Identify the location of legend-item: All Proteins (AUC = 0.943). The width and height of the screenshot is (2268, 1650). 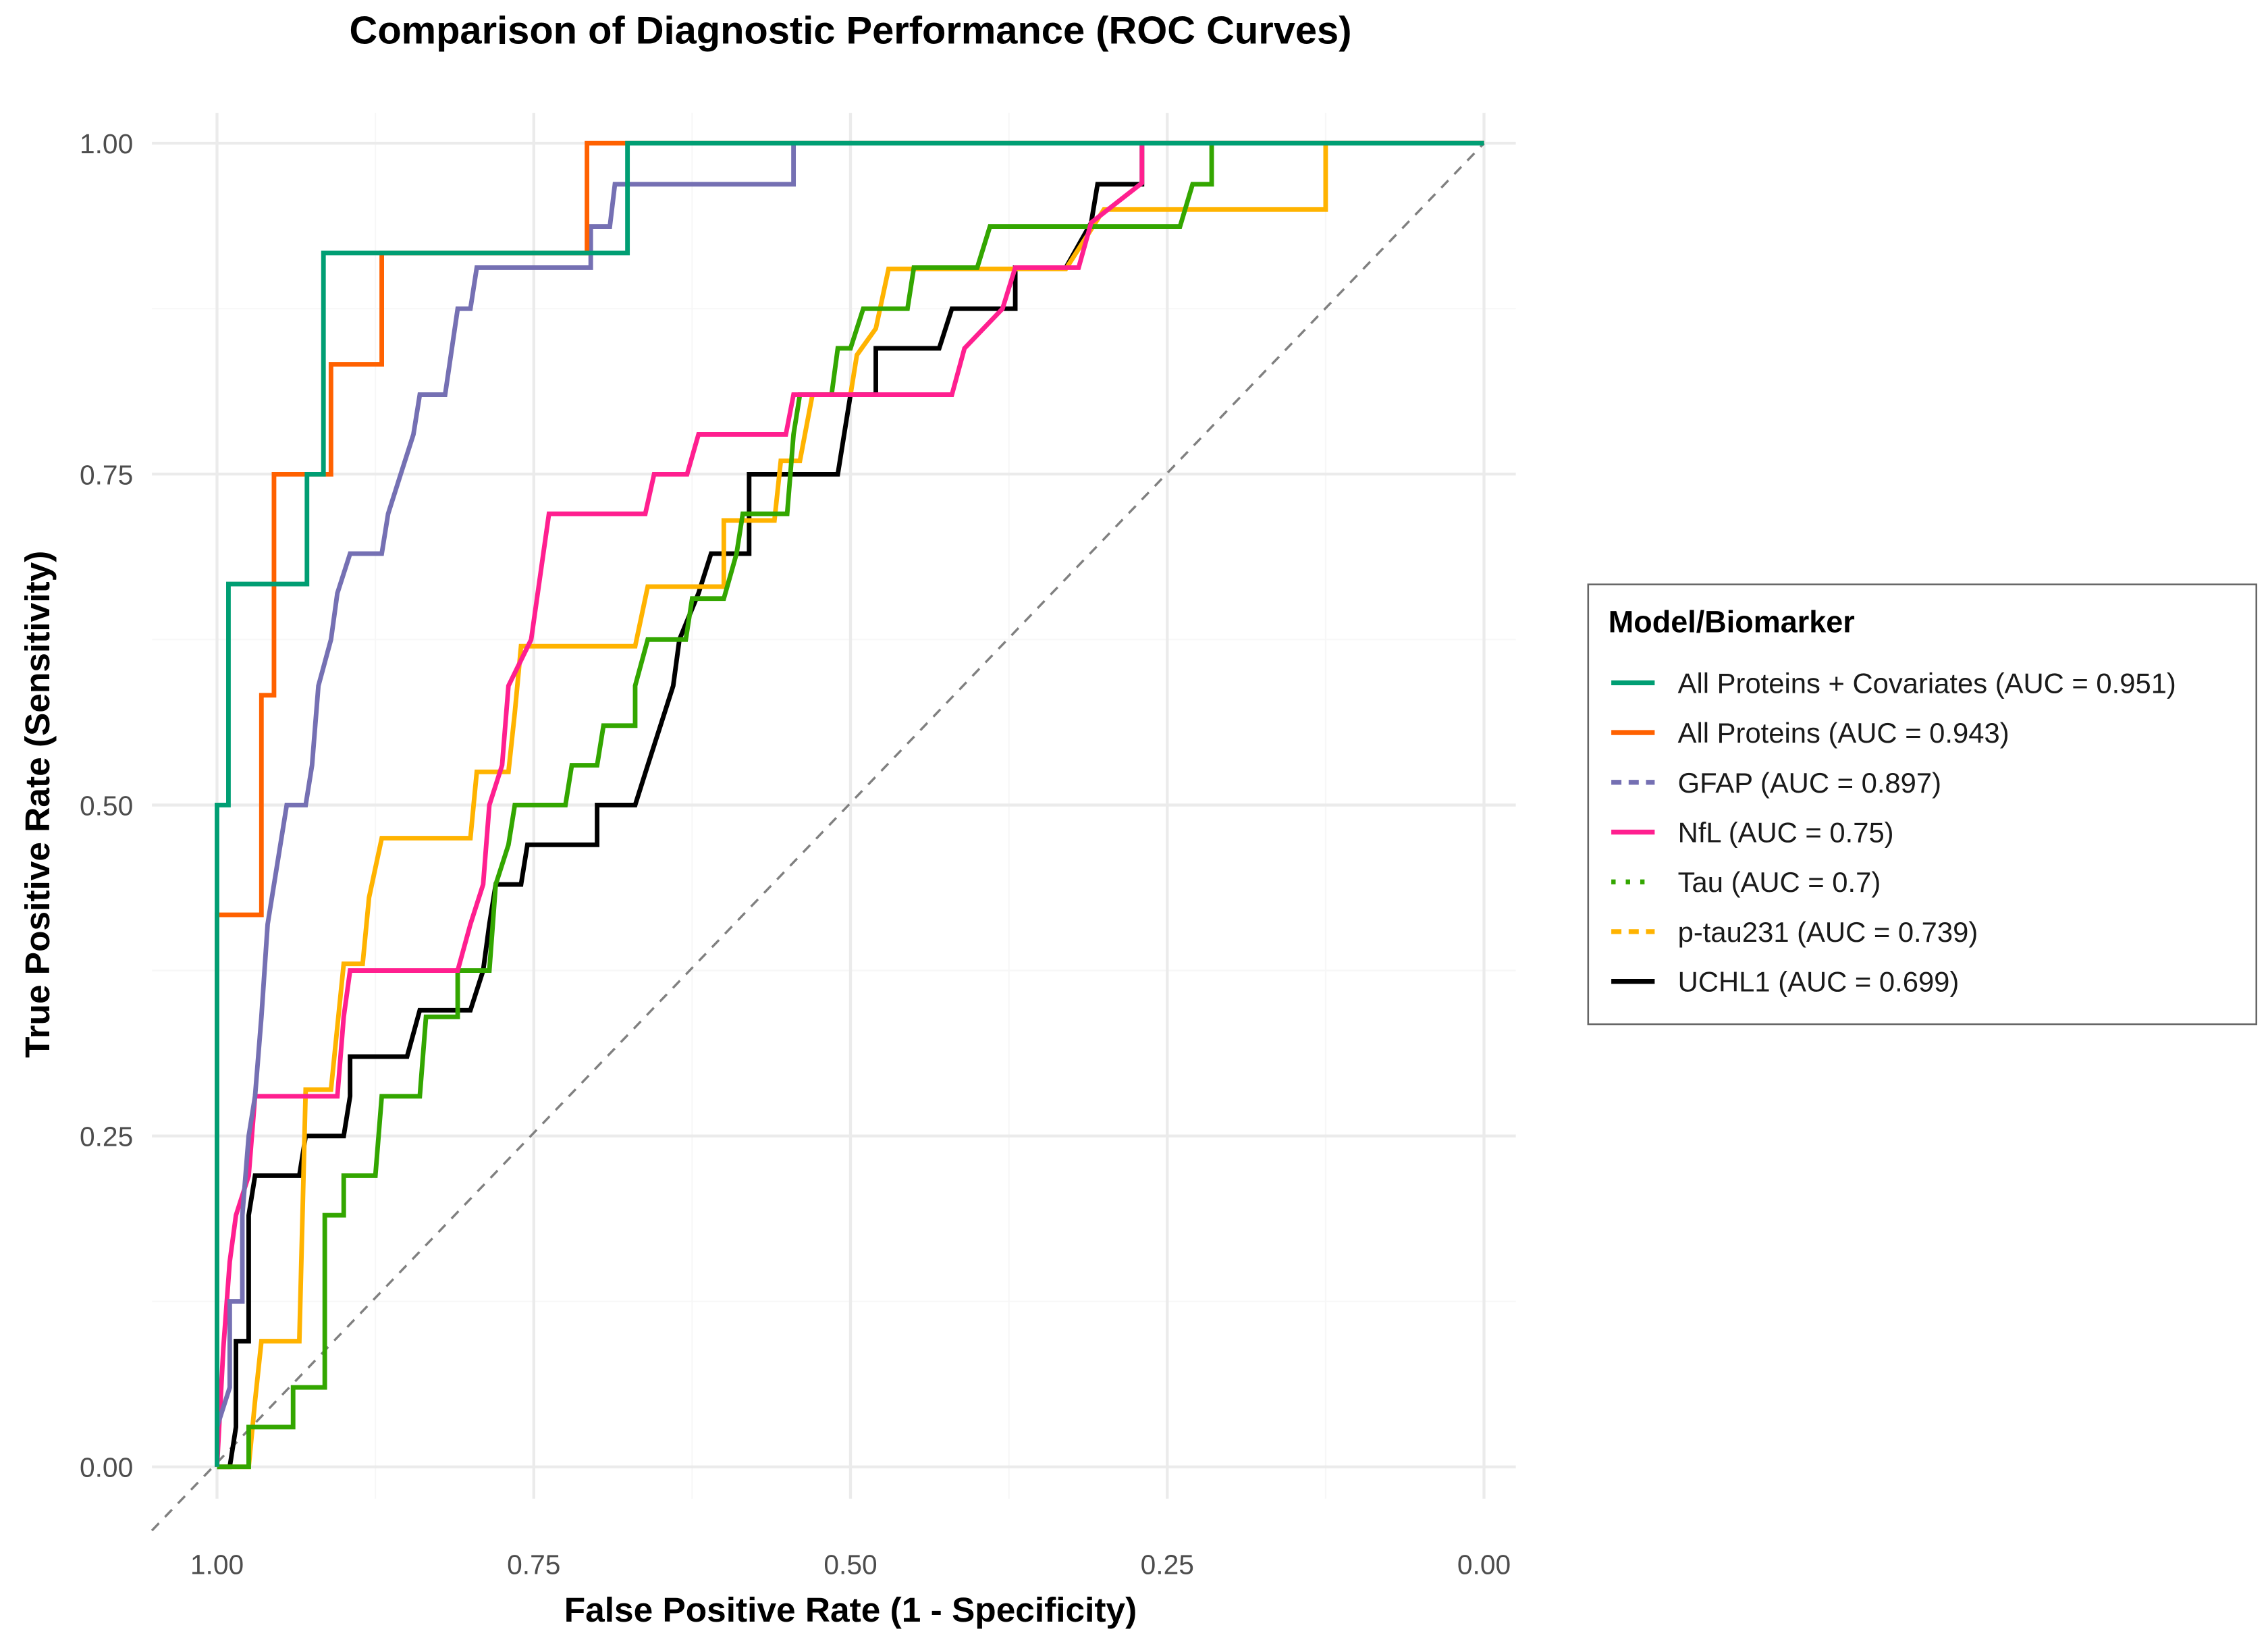
(1810, 733).